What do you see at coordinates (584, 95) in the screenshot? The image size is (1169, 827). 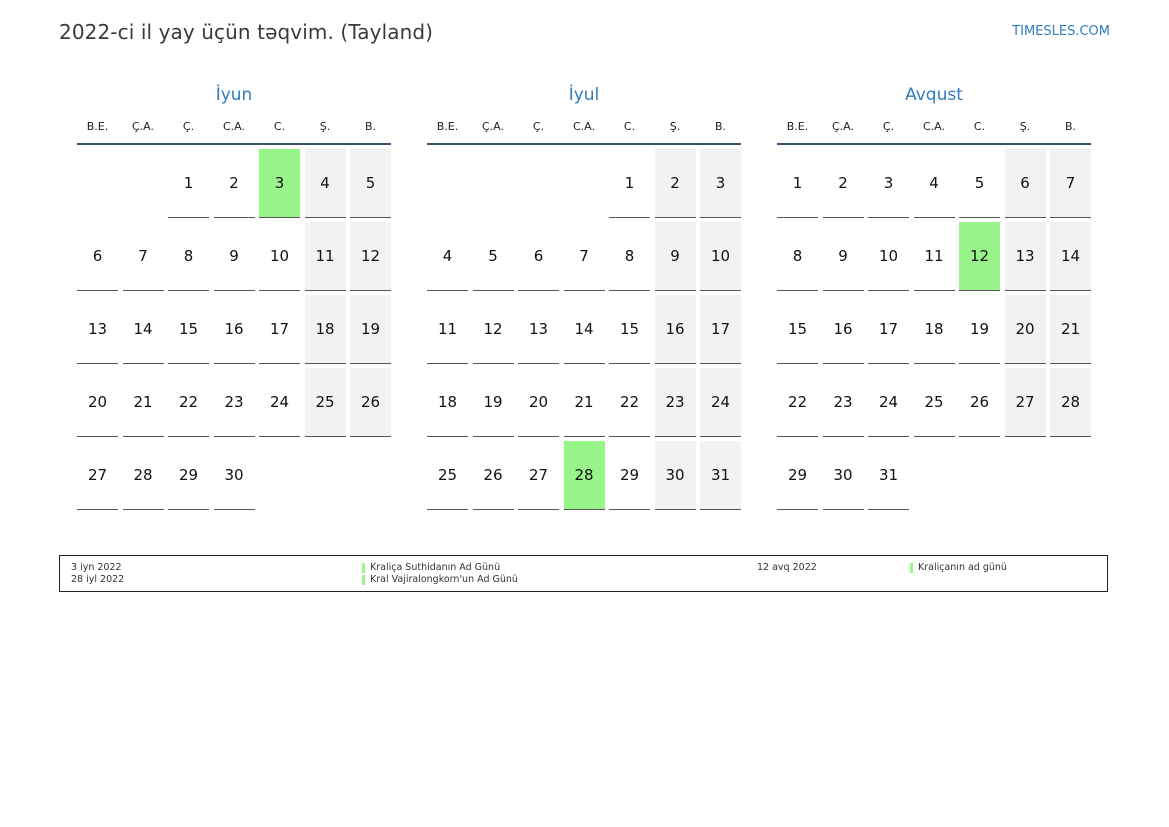 I see `month-name: İyul` at bounding box center [584, 95].